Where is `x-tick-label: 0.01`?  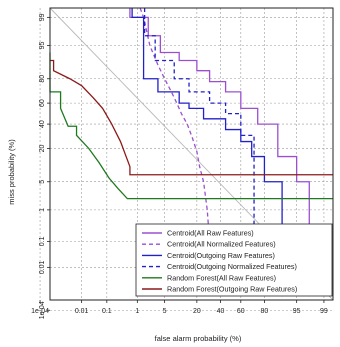 x-tick-label: 0.01 is located at coordinates (82, 311).